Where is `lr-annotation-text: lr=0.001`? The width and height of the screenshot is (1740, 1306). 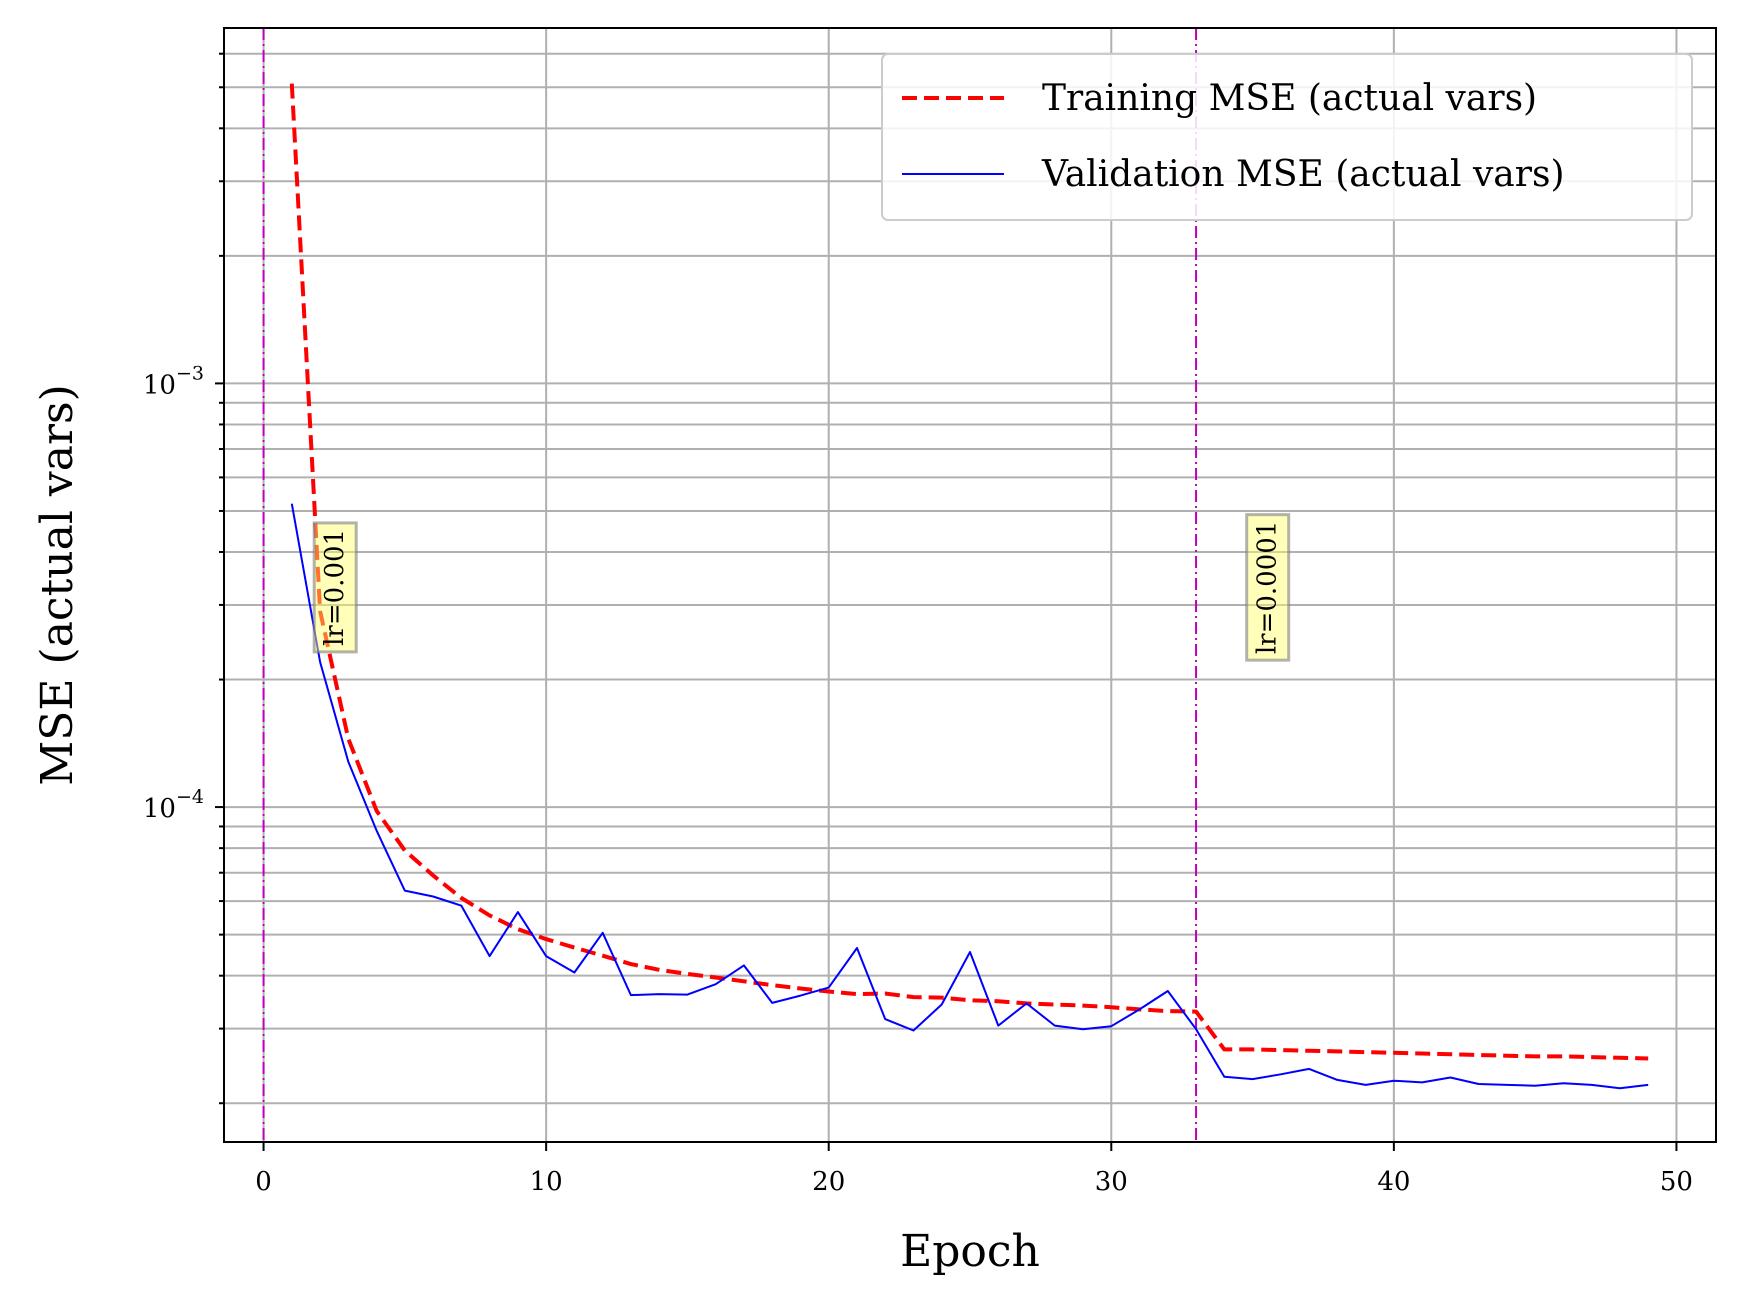
lr-annotation-text: lr=0.001 is located at coordinates (335, 587).